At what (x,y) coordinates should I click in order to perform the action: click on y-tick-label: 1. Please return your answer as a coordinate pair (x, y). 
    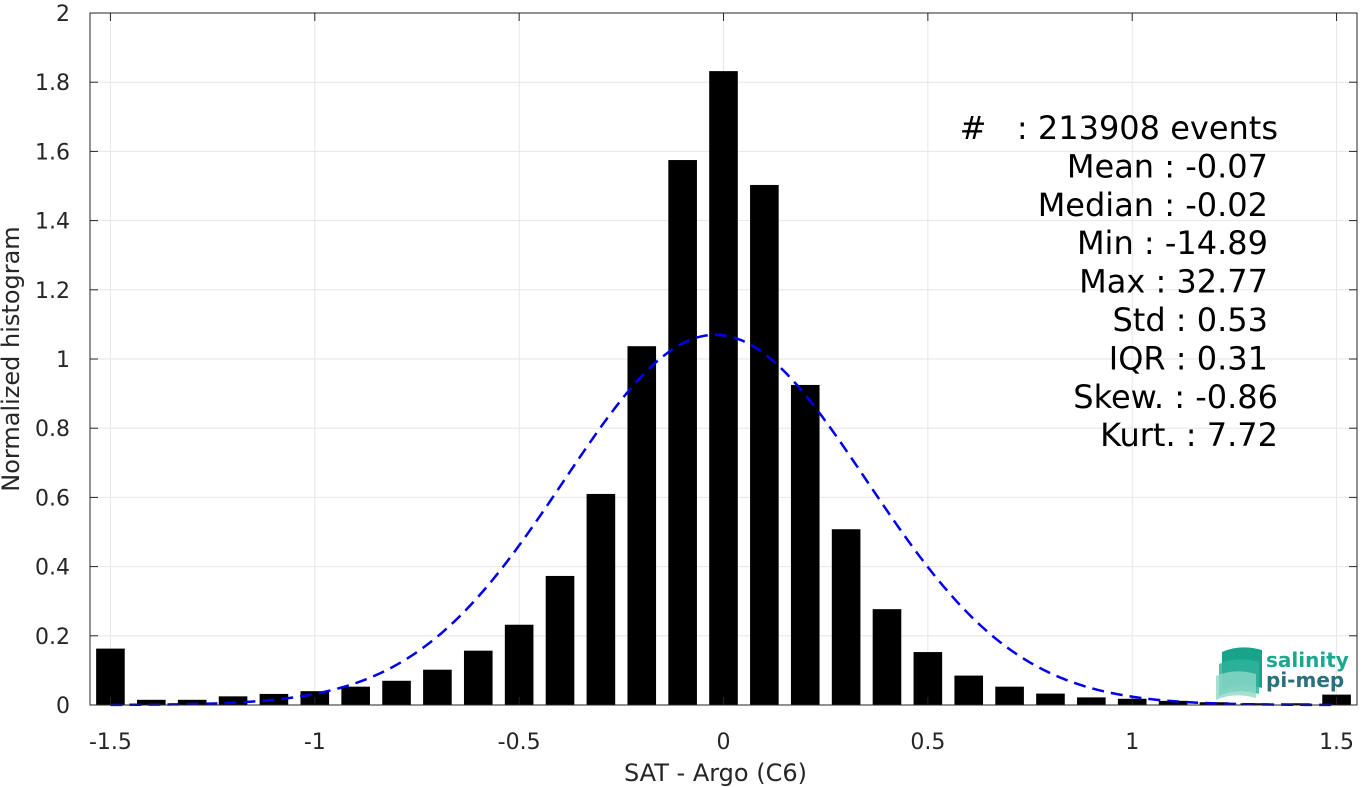
    Looking at the image, I should click on (63, 360).